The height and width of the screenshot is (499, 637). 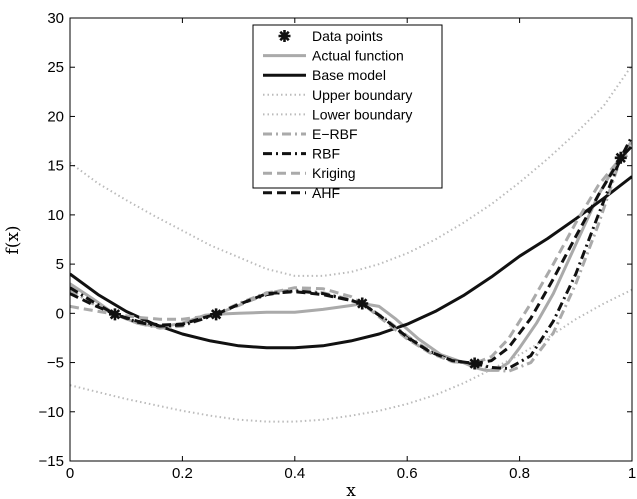 I want to click on x-tick-label: 0.4, so click(x=294, y=473).